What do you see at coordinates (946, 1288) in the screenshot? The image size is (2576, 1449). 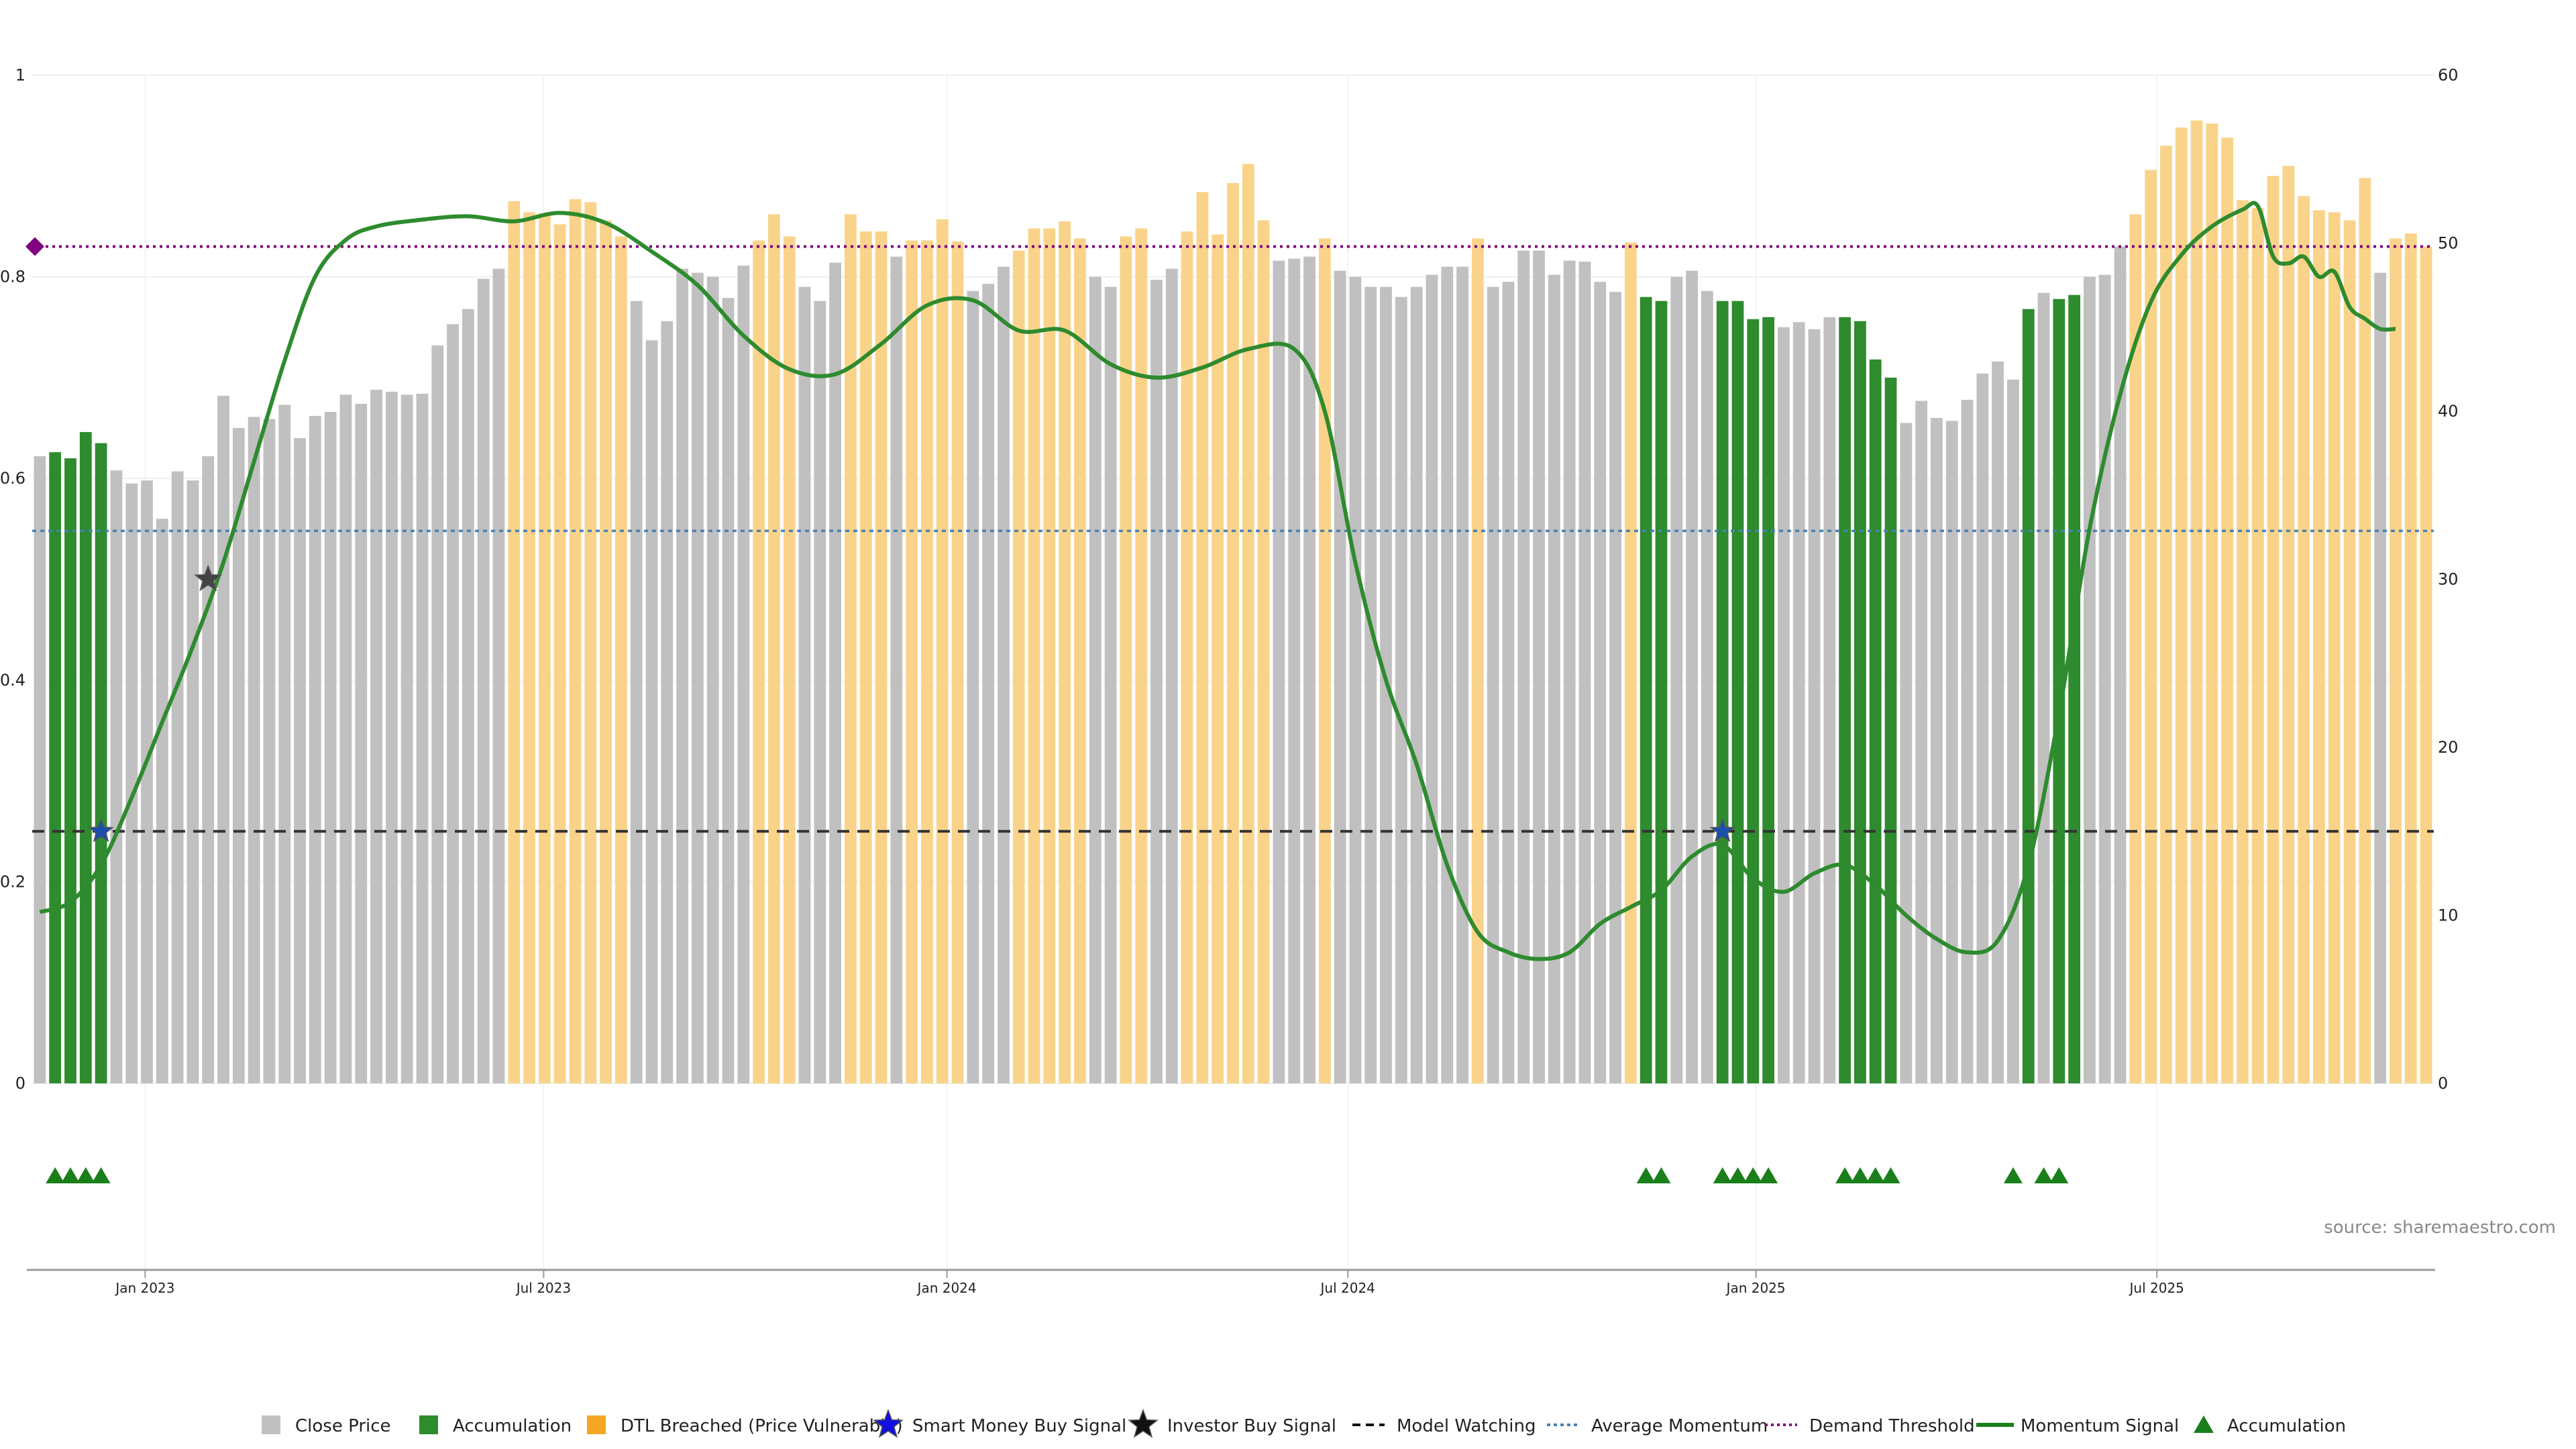 I see `x-axis-tick-label: Jan 2024` at bounding box center [946, 1288].